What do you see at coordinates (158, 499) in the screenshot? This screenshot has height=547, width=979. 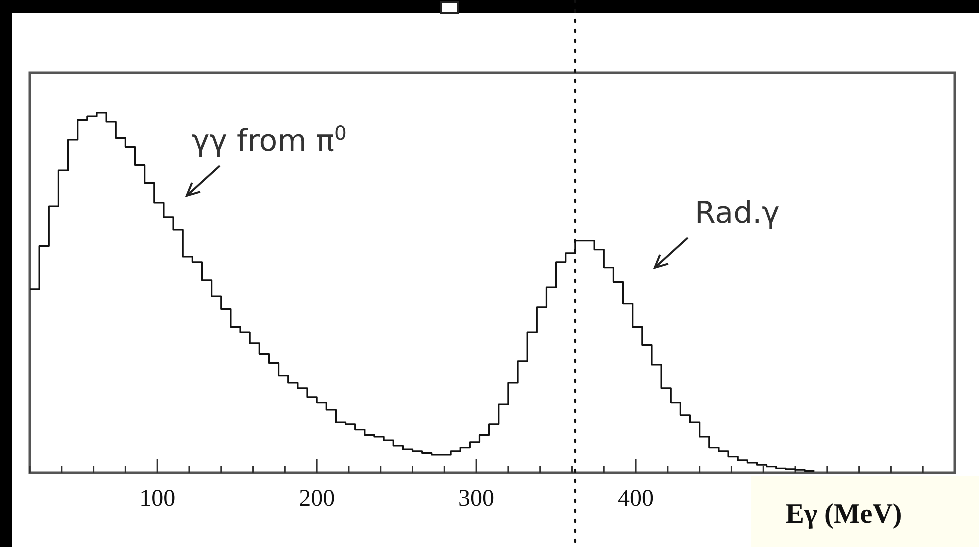 I see `x-tick-label: 100` at bounding box center [158, 499].